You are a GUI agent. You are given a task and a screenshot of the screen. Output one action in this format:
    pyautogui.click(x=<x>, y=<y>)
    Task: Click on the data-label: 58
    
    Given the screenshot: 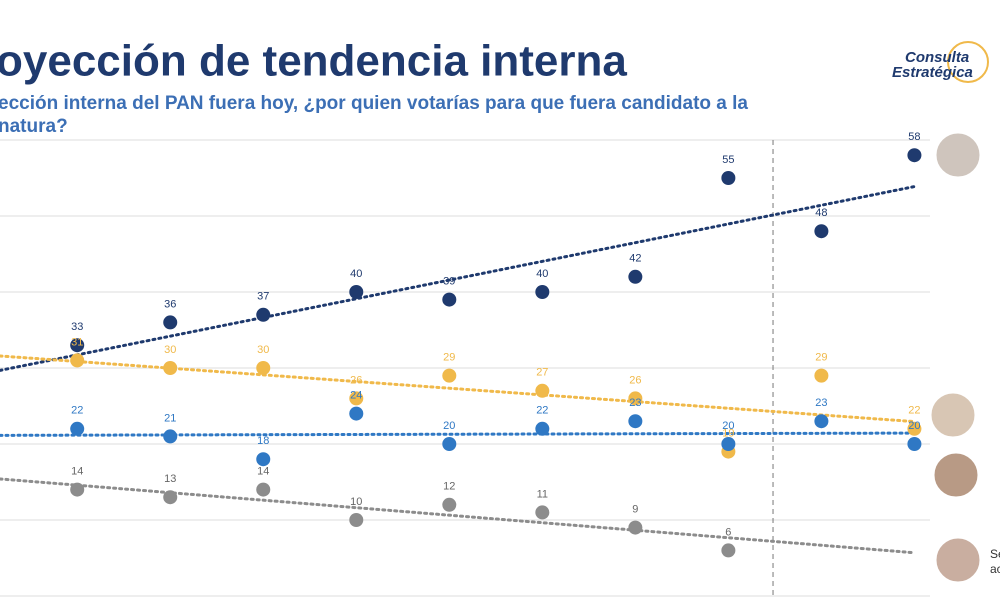 What is the action you would take?
    pyautogui.click(x=914, y=137)
    